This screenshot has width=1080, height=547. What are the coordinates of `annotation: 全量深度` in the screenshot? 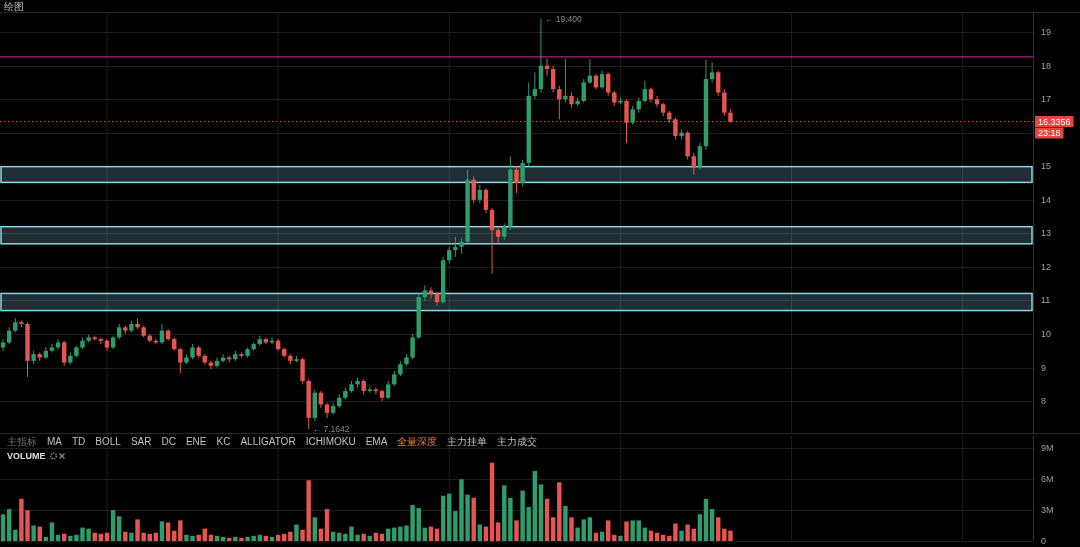 It's located at (417, 441).